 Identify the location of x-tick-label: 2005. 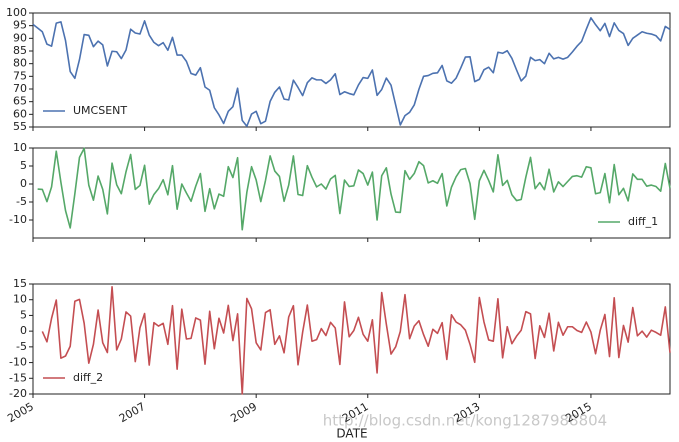
(20, 412).